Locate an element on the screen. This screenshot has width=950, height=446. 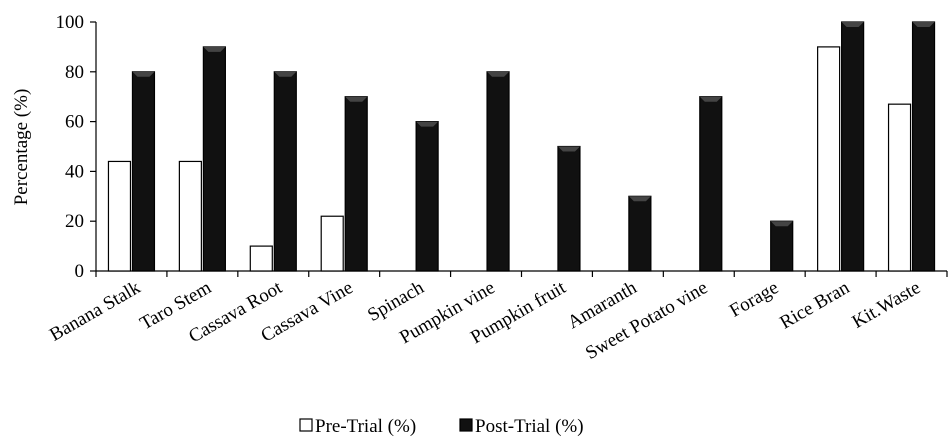
y-tick-label: 80 is located at coordinates (74, 72).